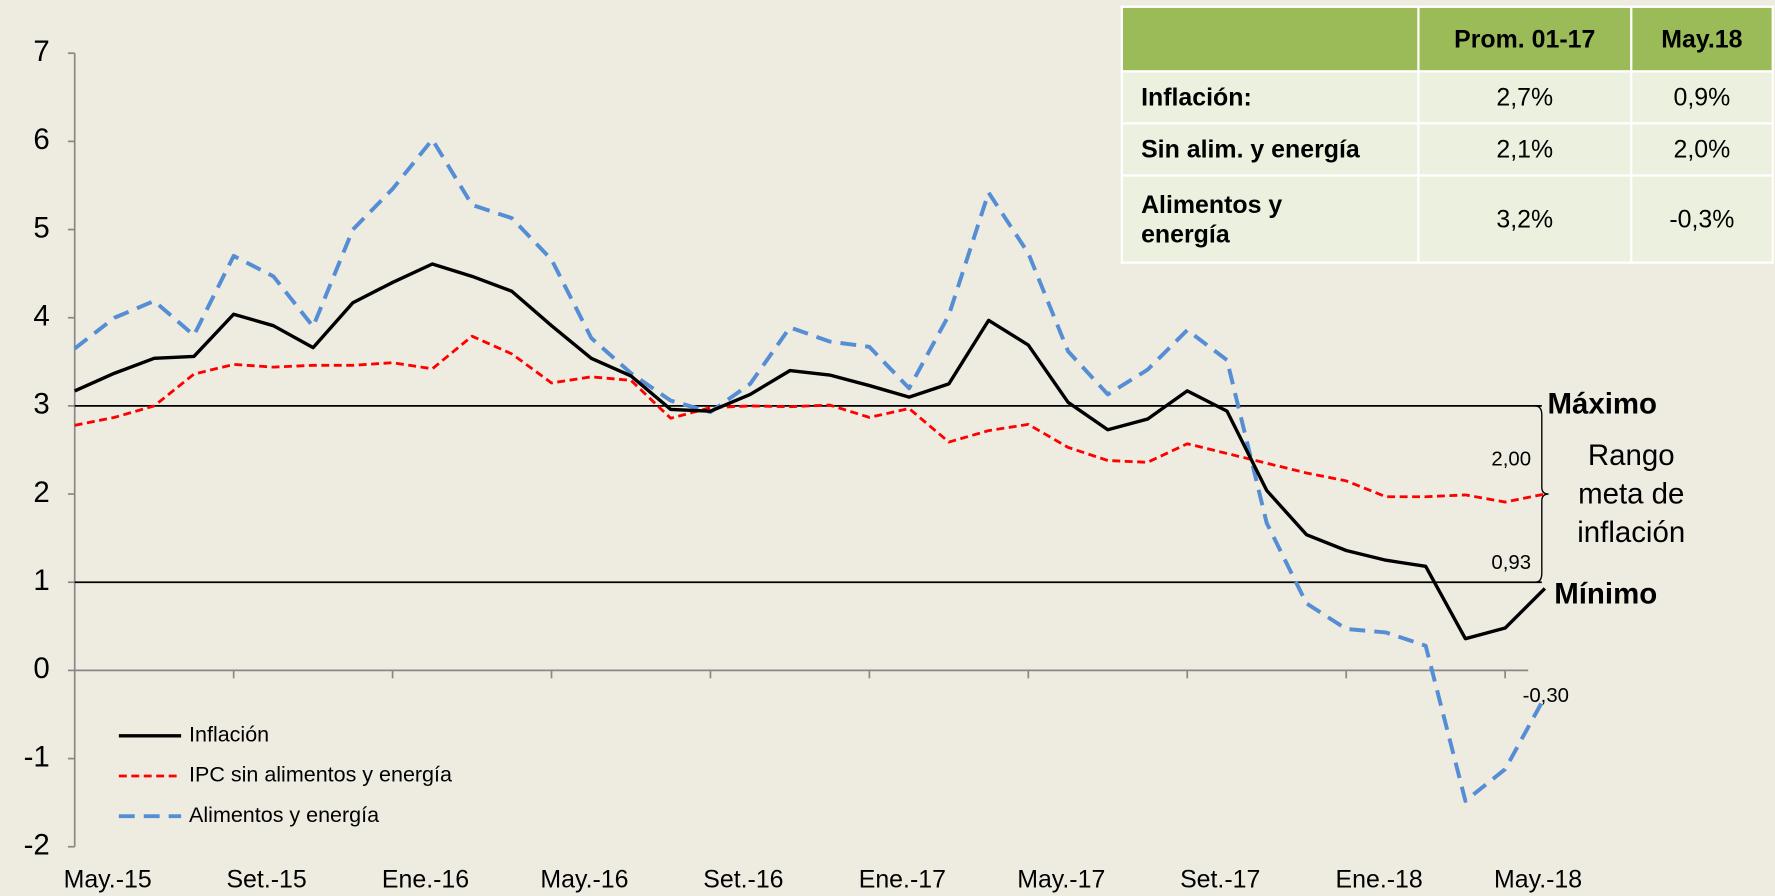 Image resolution: width=1775 pixels, height=896 pixels. I want to click on col-header: Prom. 01-17, so click(1525, 39).